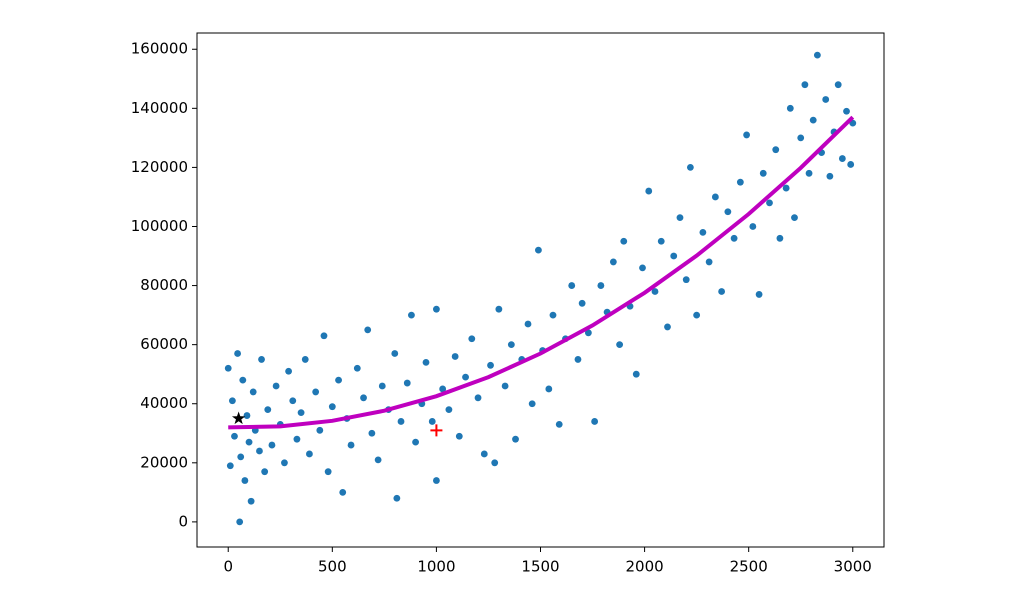  I want to click on y-tick-label: 40000, so click(164, 403).